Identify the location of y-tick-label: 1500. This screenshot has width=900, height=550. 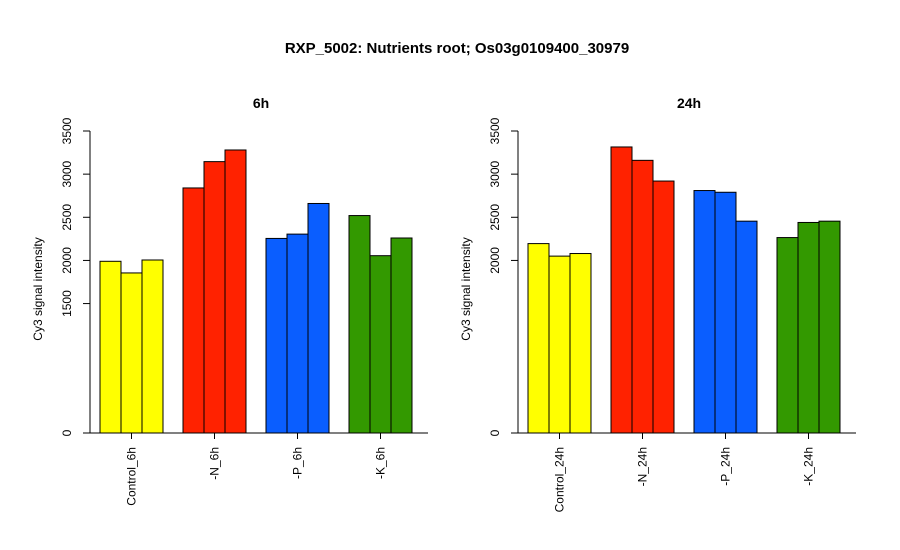
(67, 303).